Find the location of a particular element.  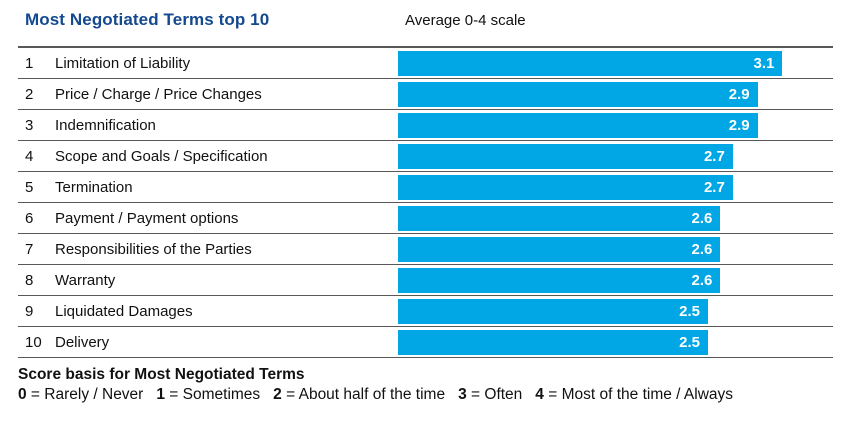

chart-row: 1 Limitation of Liability 3.1 is located at coordinates (425, 63).